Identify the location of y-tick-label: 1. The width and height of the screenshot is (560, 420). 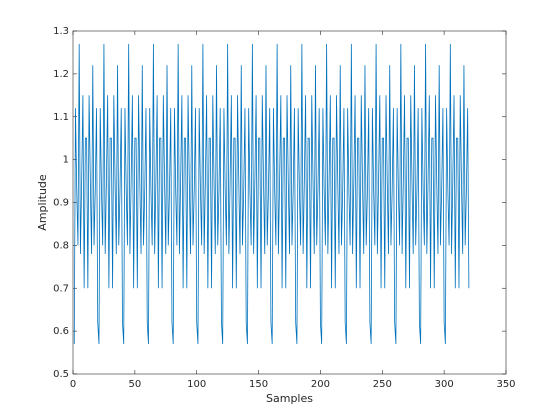
(66, 160).